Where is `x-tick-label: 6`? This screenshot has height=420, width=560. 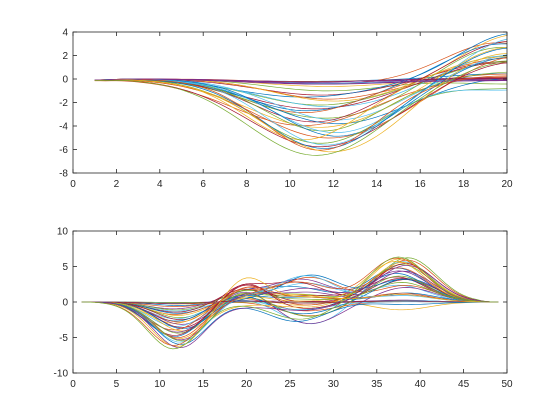 x-tick-label: 6 is located at coordinates (203, 184).